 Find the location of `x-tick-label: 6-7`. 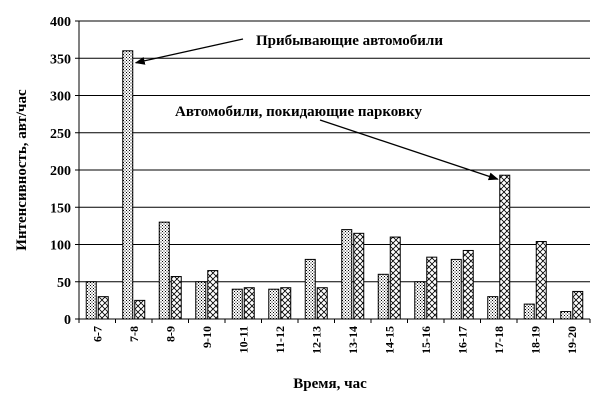

x-tick-label: 6-7 is located at coordinates (97, 334).